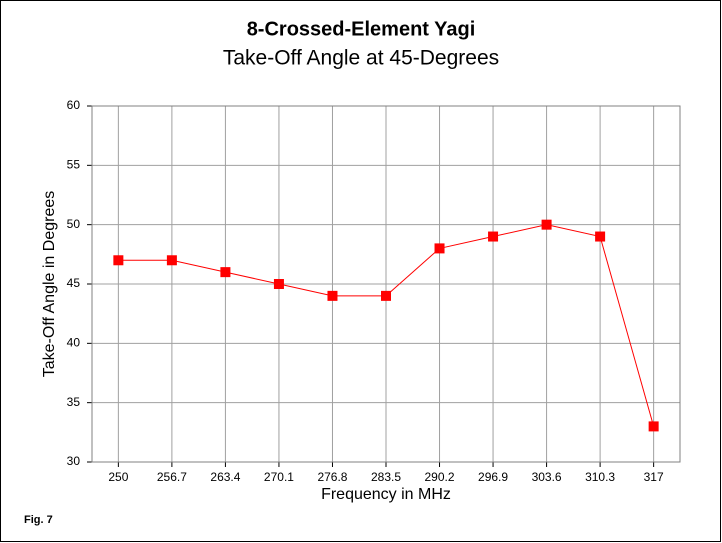 The height and width of the screenshot is (543, 722). Describe the element at coordinates (74, 343) in the screenshot. I see `y-tick-label: 40` at that location.